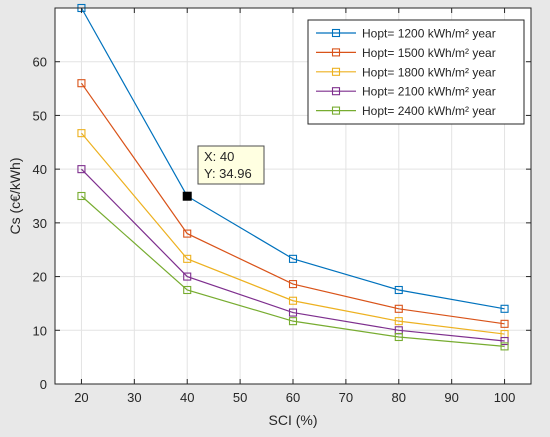 This screenshot has height=437, width=550. Describe the element at coordinates (40, 169) in the screenshot. I see `y-tick-label: 40` at that location.